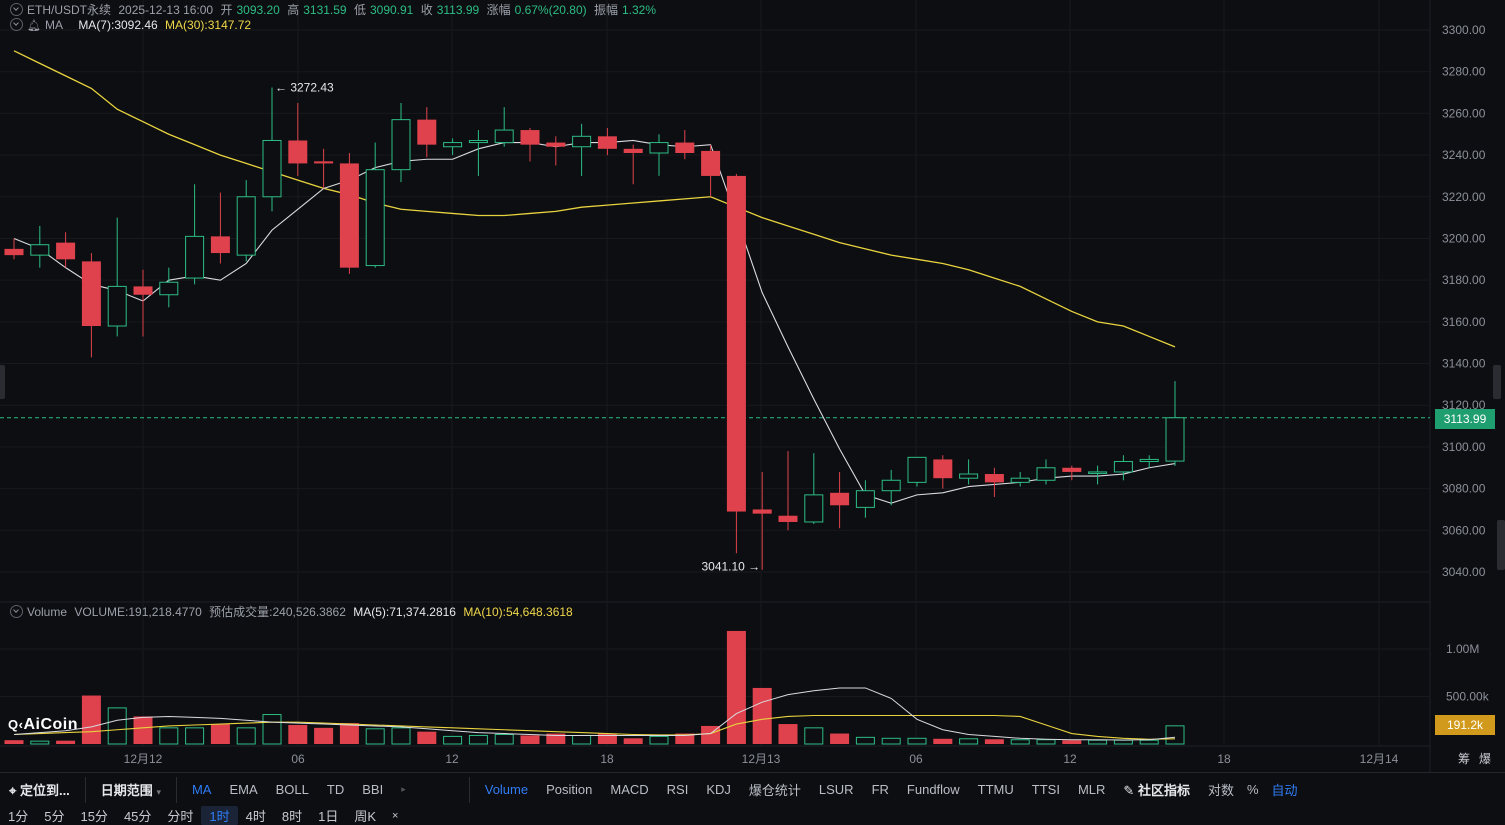 The image size is (1505, 825). I want to click on indicator-kdj: KDJ, so click(718, 789).